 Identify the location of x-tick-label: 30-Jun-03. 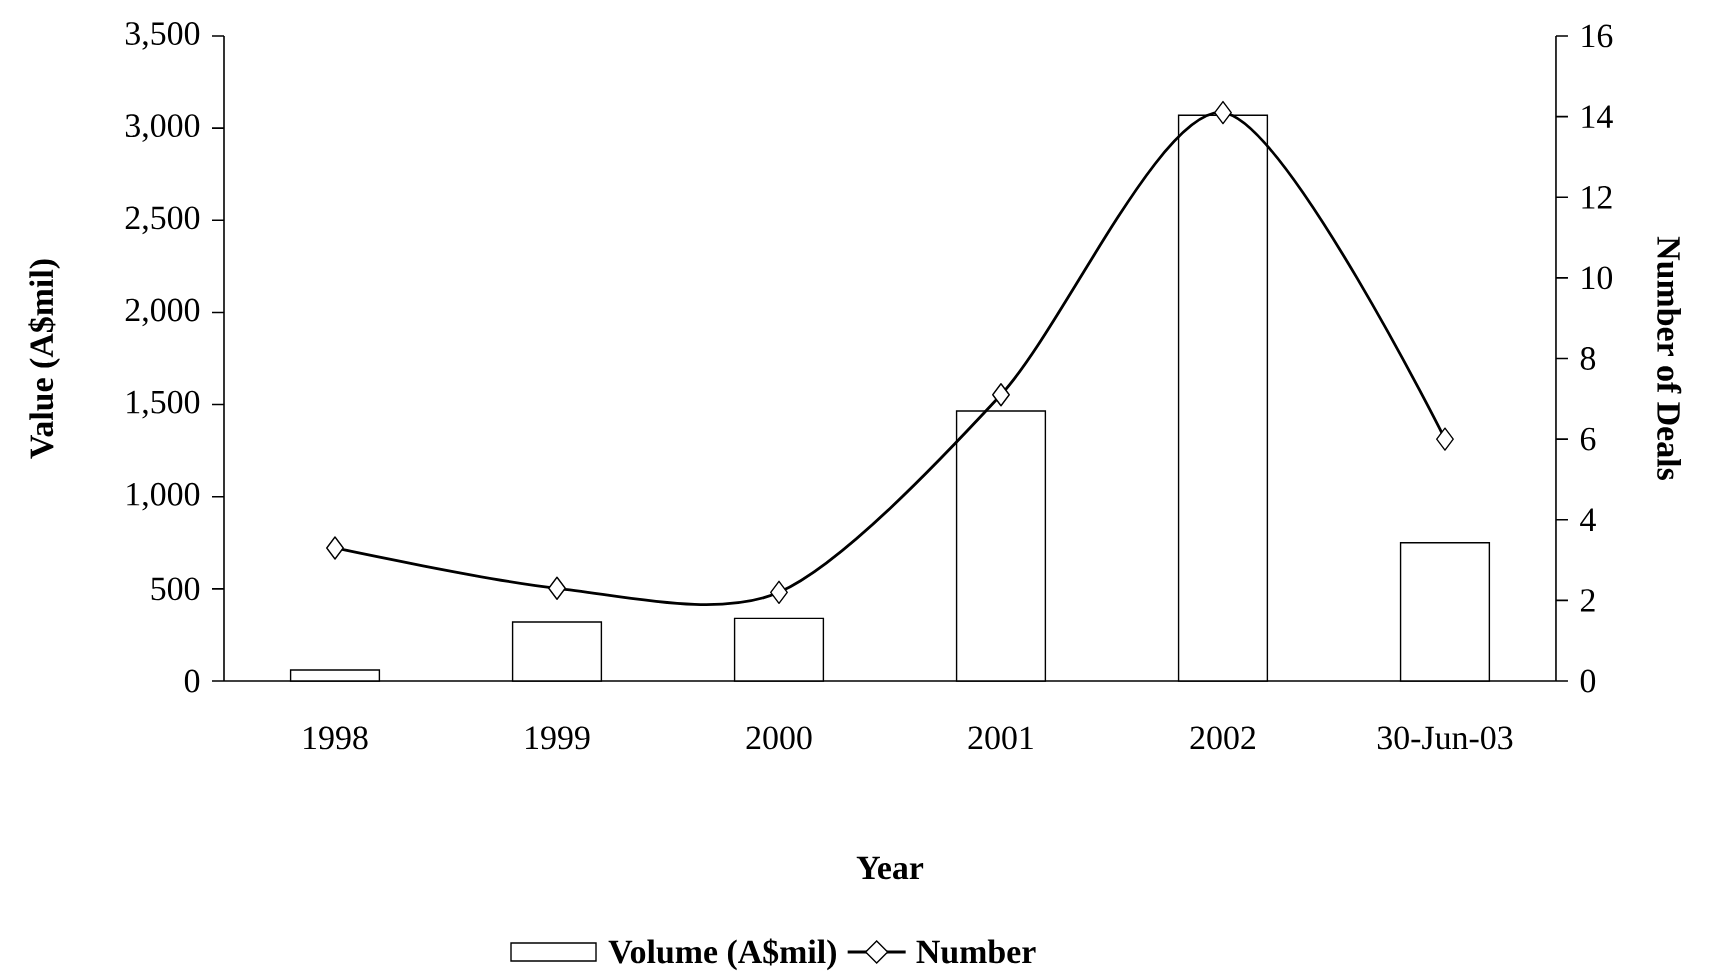
(1445, 738).